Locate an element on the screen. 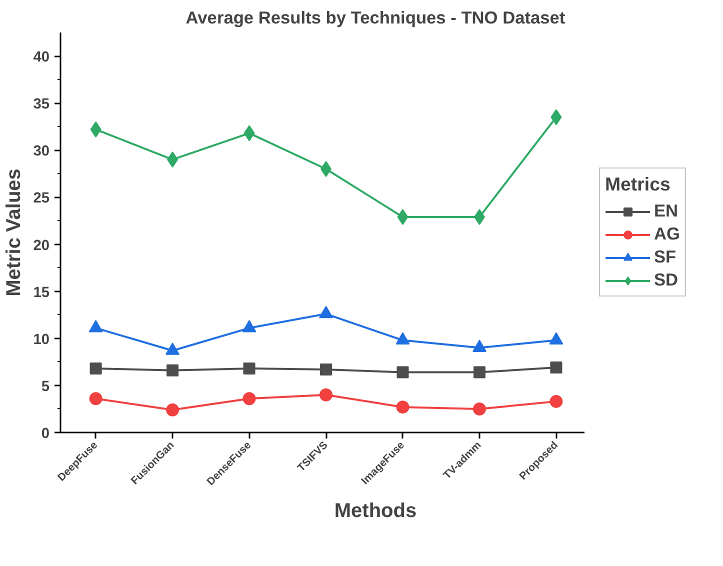 This screenshot has height=566, width=723. legend-label: SD is located at coordinates (666, 280).